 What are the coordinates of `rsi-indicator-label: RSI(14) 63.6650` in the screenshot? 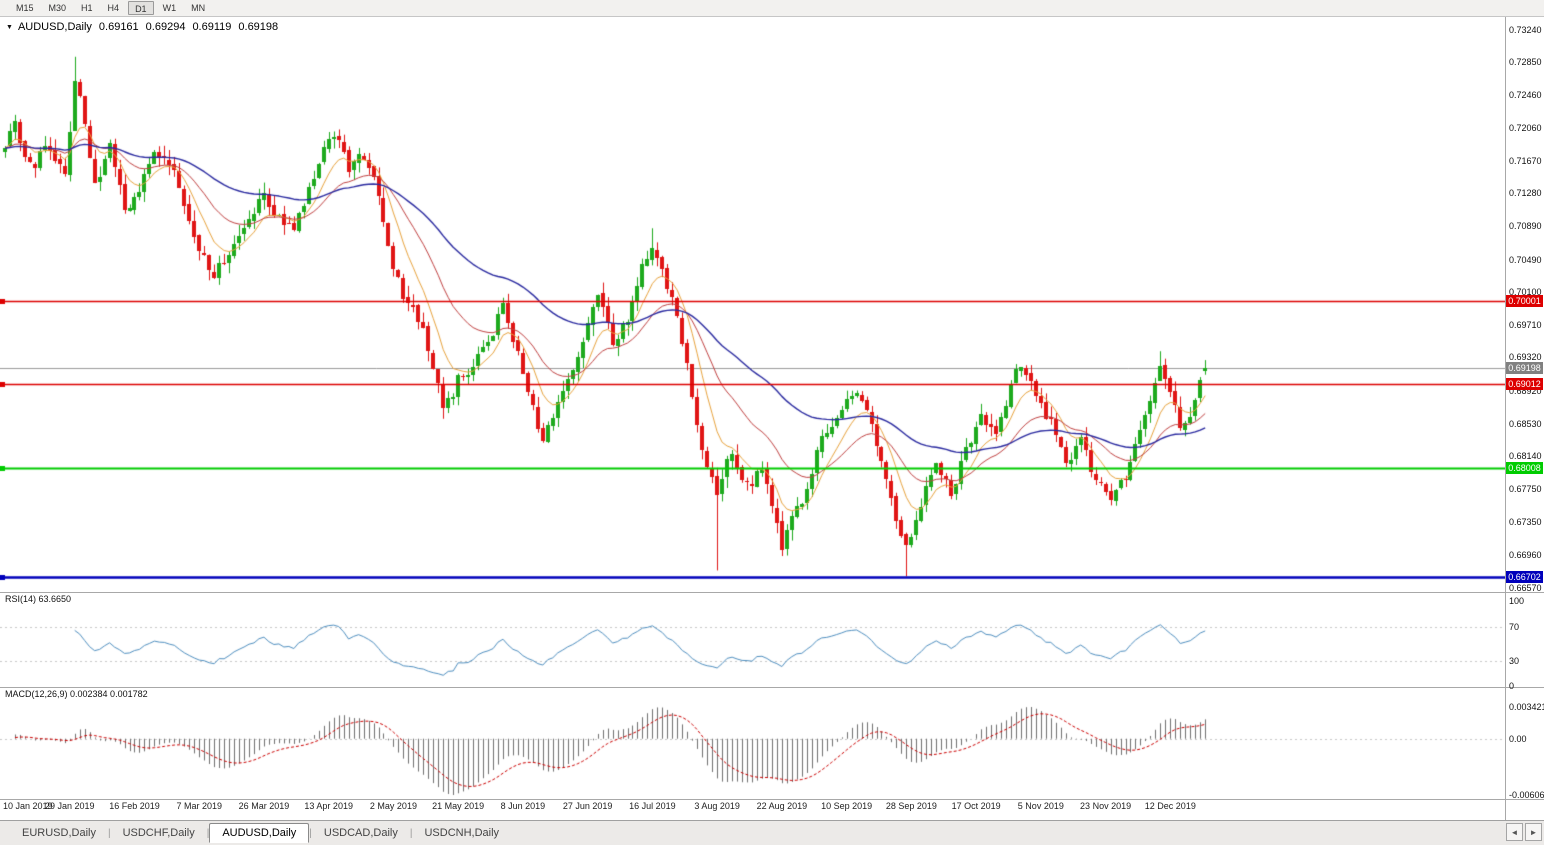 It's located at (38, 599).